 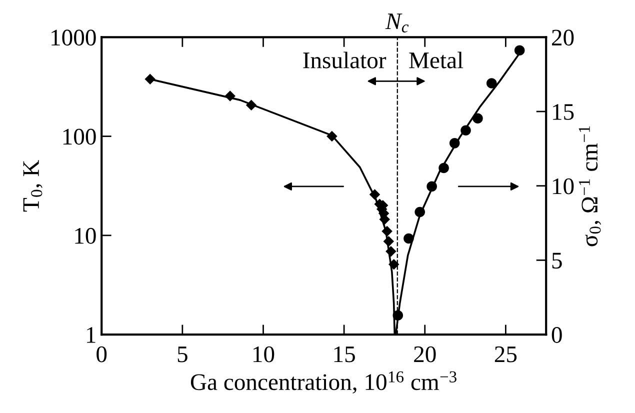 What do you see at coordinates (505, 354) in the screenshot?
I see `x-tick-label: 25` at bounding box center [505, 354].